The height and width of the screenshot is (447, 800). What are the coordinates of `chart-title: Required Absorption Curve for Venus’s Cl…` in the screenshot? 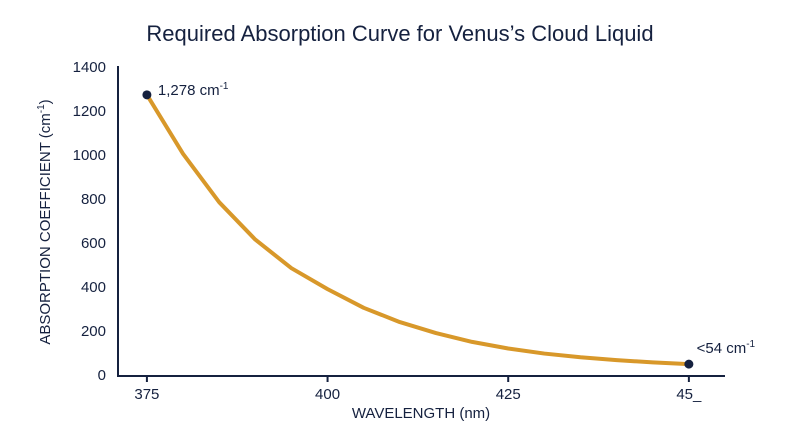 It's located at (399, 33).